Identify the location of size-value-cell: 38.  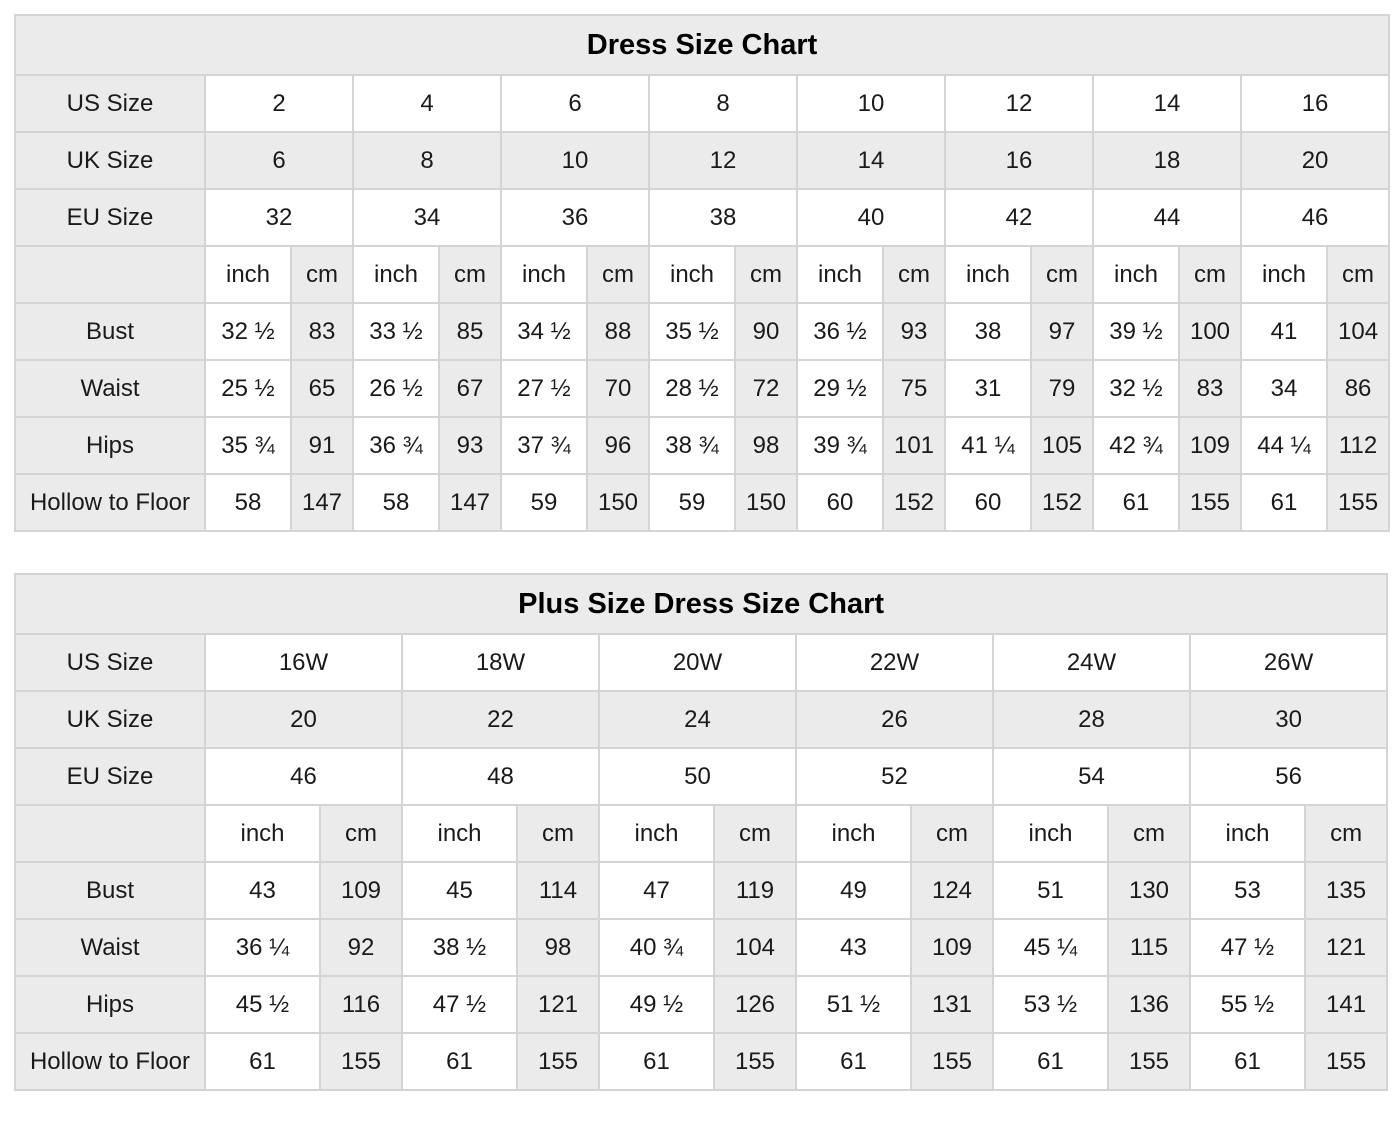
(723, 217).